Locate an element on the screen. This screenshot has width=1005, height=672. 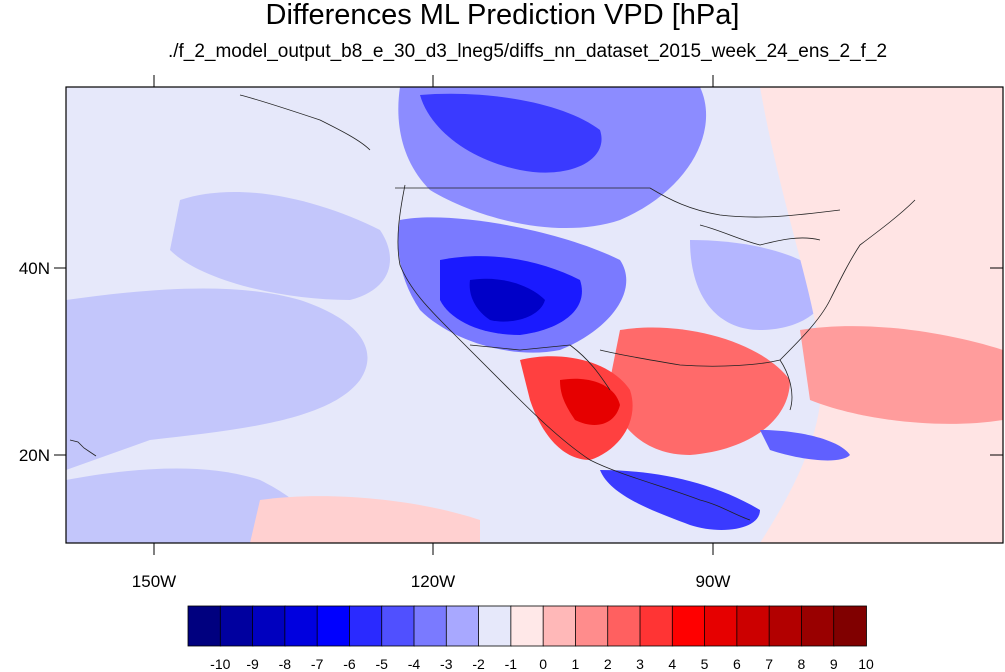
field-canada-dark-blue is located at coordinates (511, 133).